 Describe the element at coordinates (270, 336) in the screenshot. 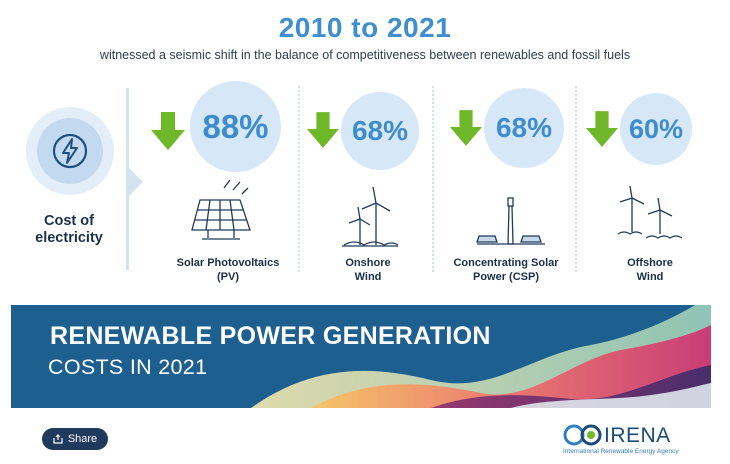

I see `banner-title: RENEWABLE POWER GENERATION` at that location.